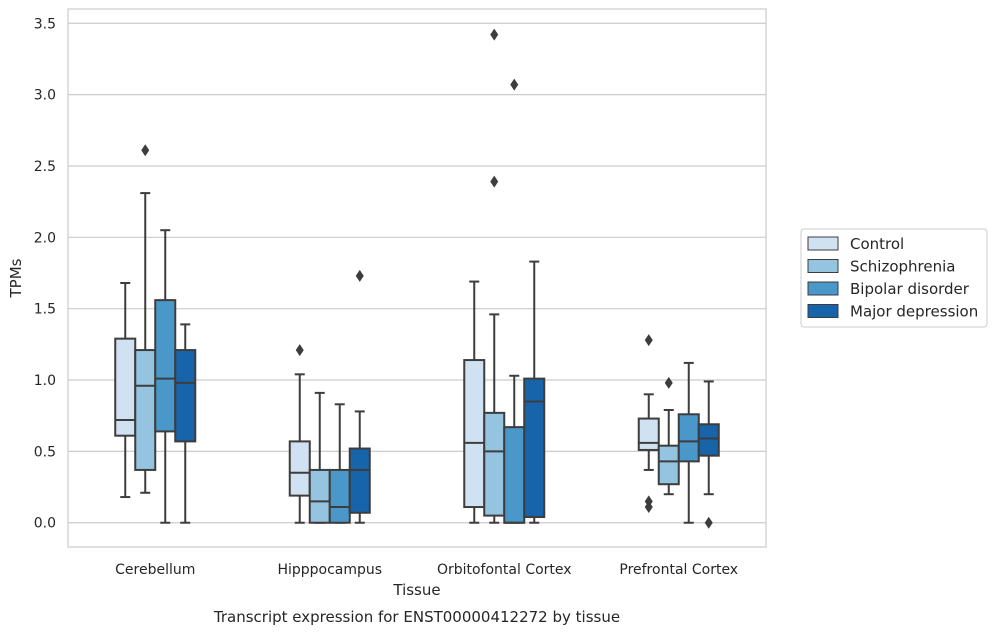 The image size is (997, 634). What do you see at coordinates (678, 570) in the screenshot?
I see `x-tick-label: Prefrontal Cortex` at bounding box center [678, 570].